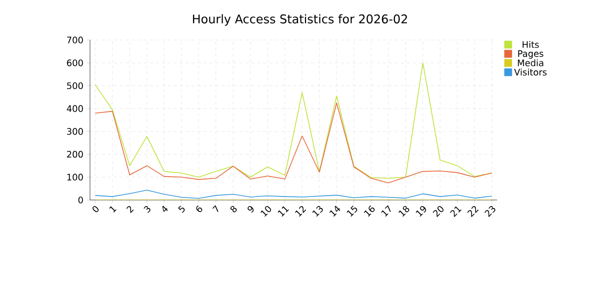  Describe the element at coordinates (74, 108) in the screenshot. I see `y-tick-label: 400` at that location.